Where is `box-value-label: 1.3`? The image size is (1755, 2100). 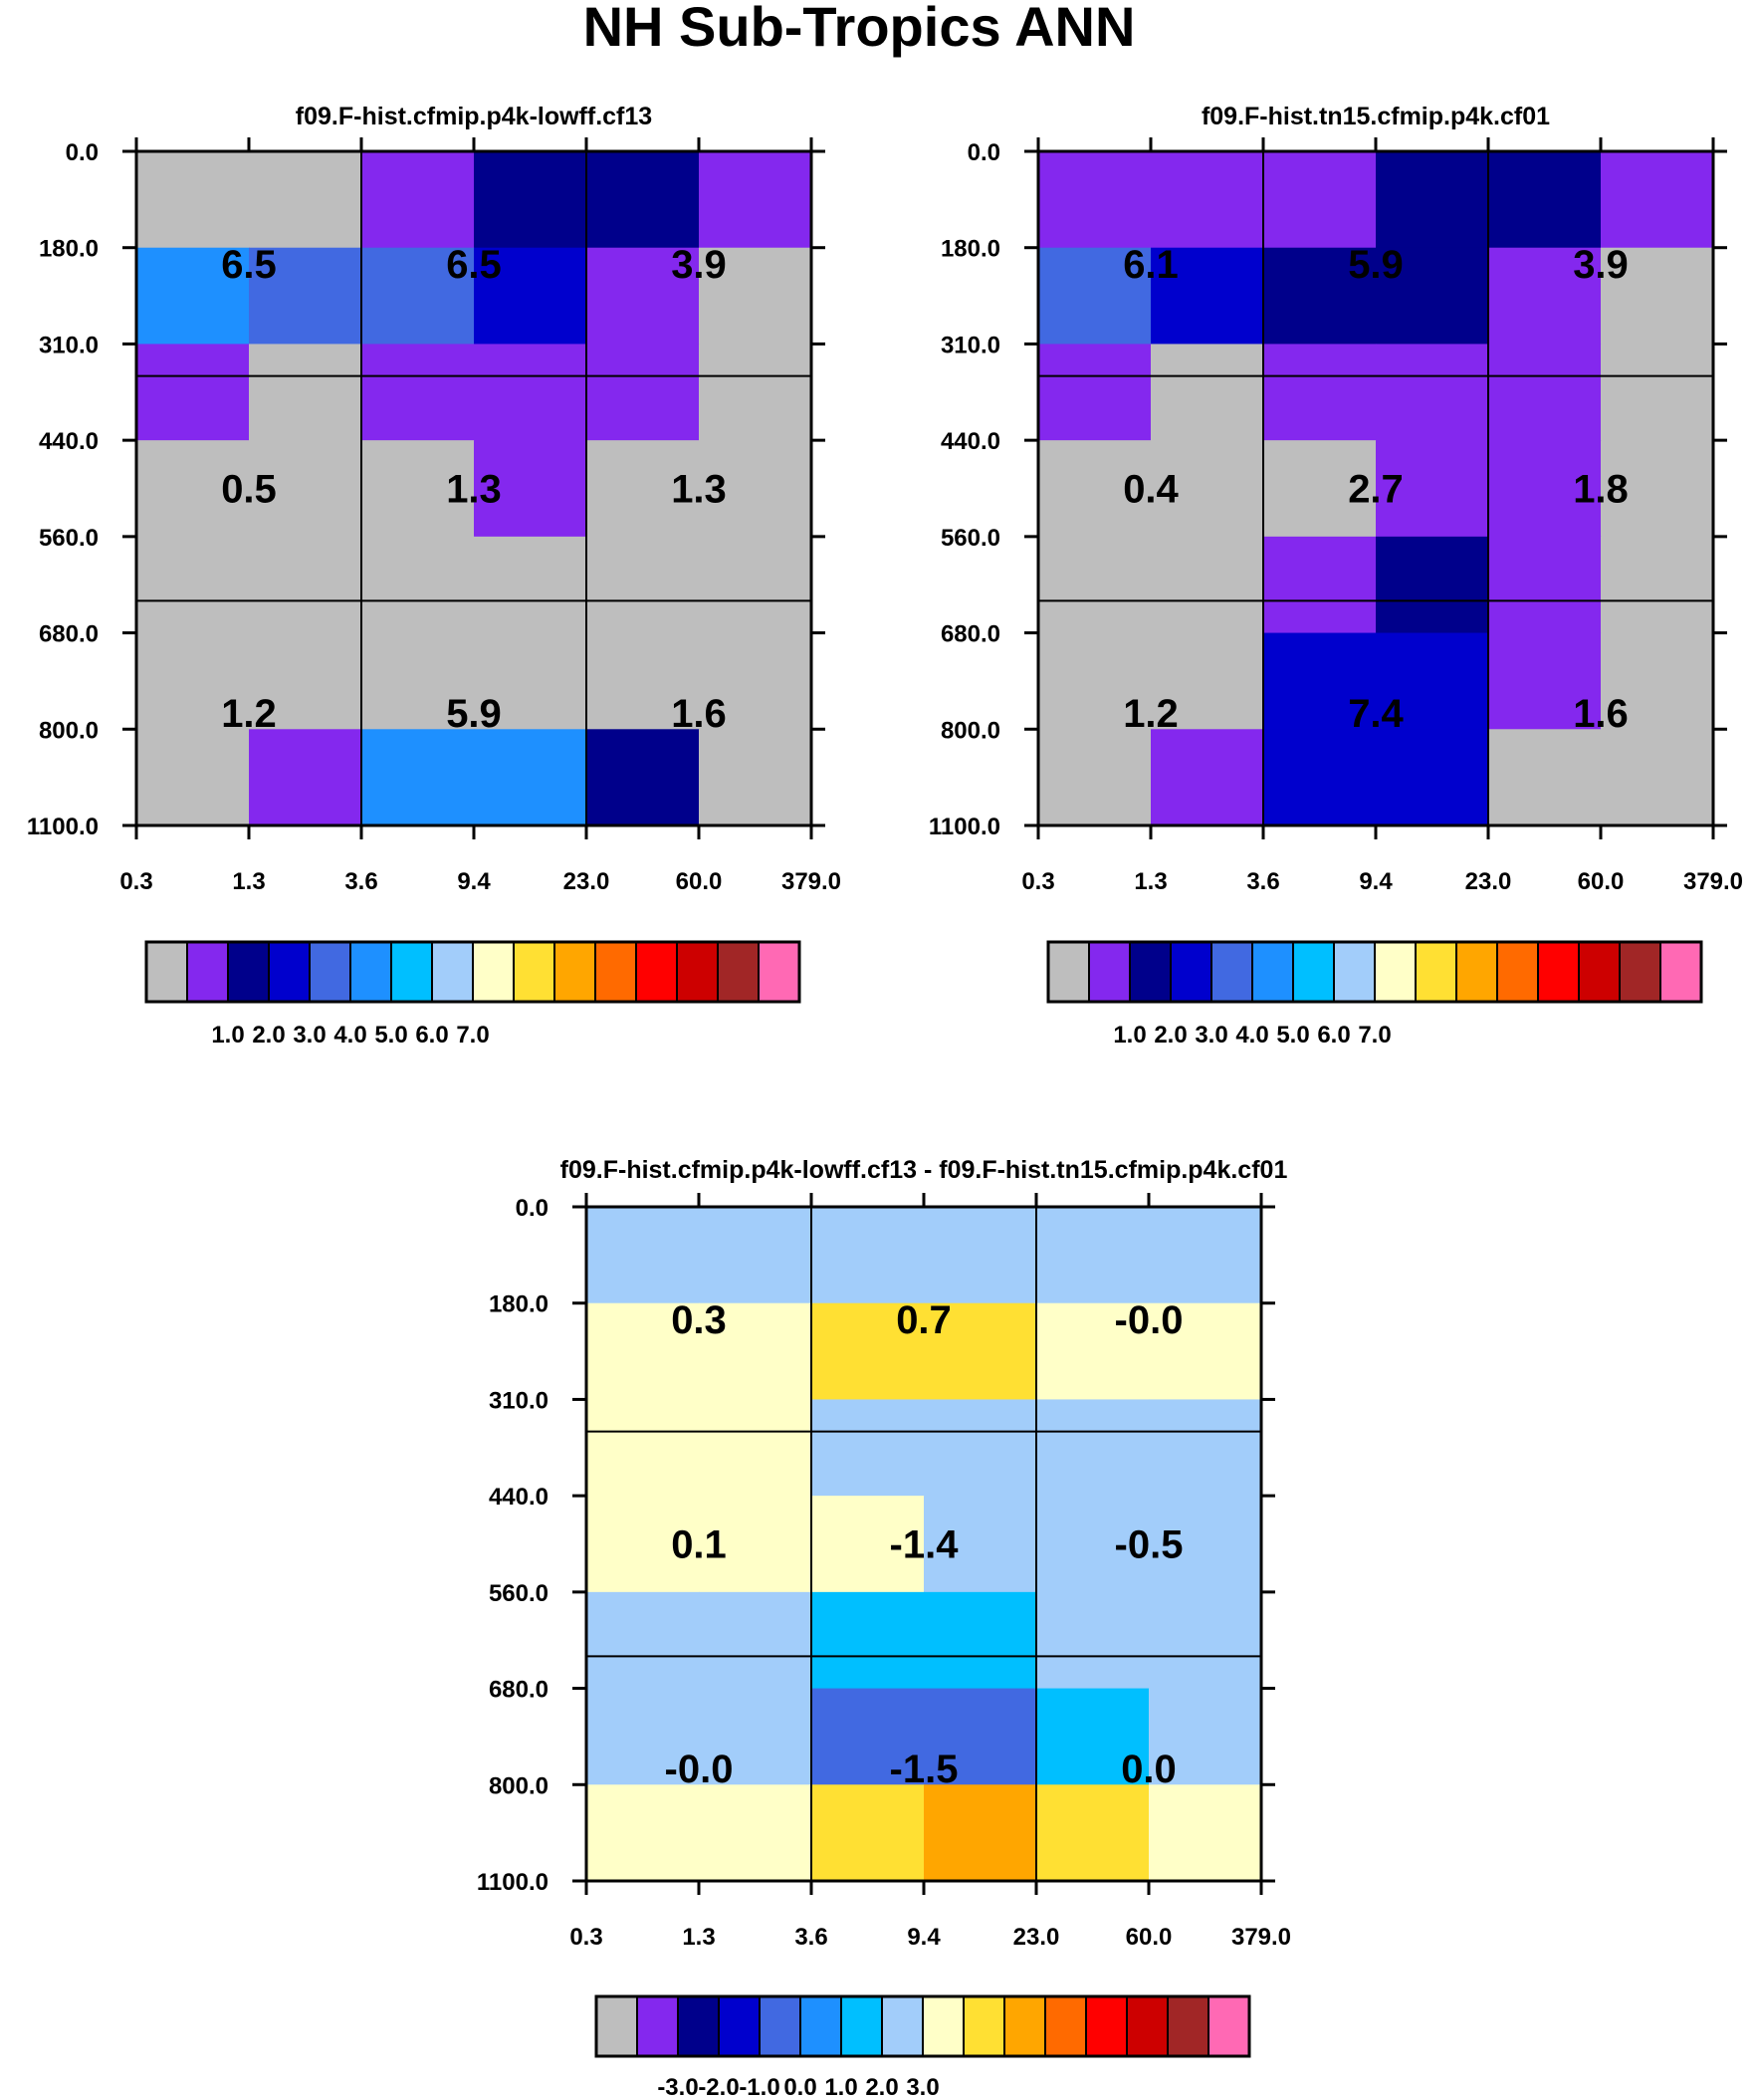
box-value-label: 1.3 is located at coordinates (699, 490).